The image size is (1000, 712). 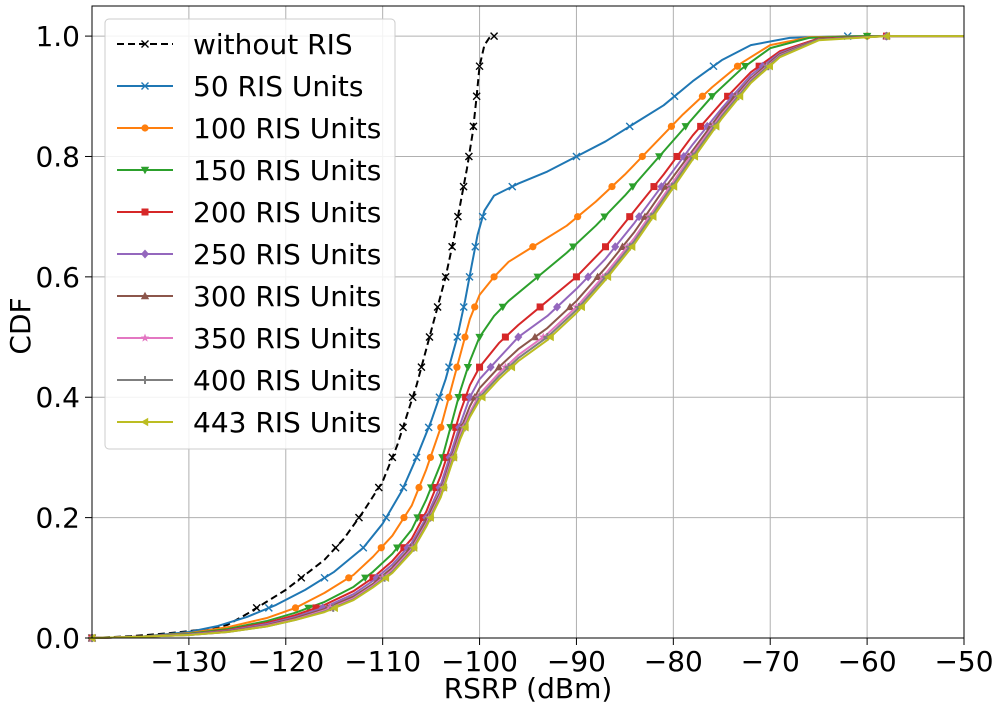 I want to click on y-tick-label: 0.6, so click(x=57, y=277).